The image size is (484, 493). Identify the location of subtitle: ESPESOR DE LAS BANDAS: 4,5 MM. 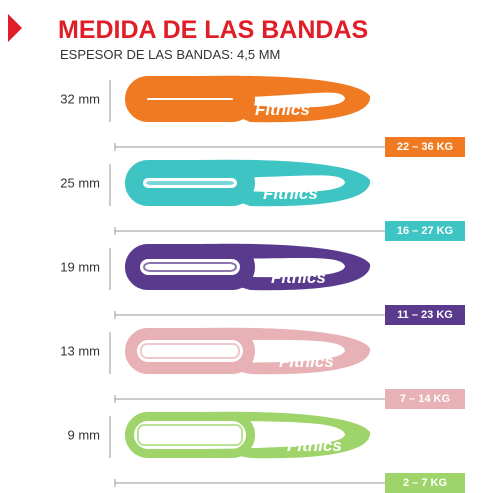
(170, 54).